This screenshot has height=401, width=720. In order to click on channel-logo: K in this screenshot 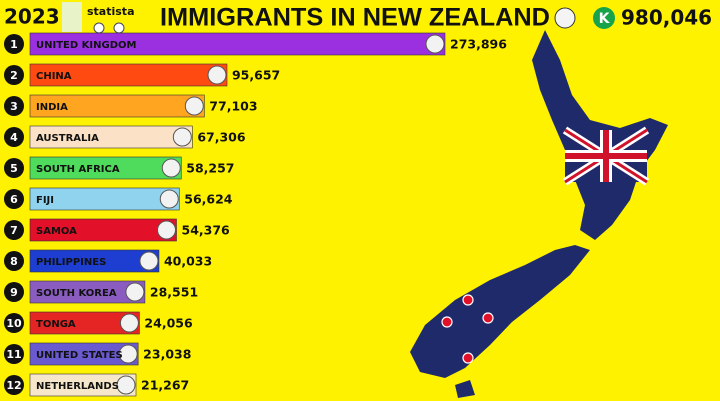, I will do `click(605, 19)`.